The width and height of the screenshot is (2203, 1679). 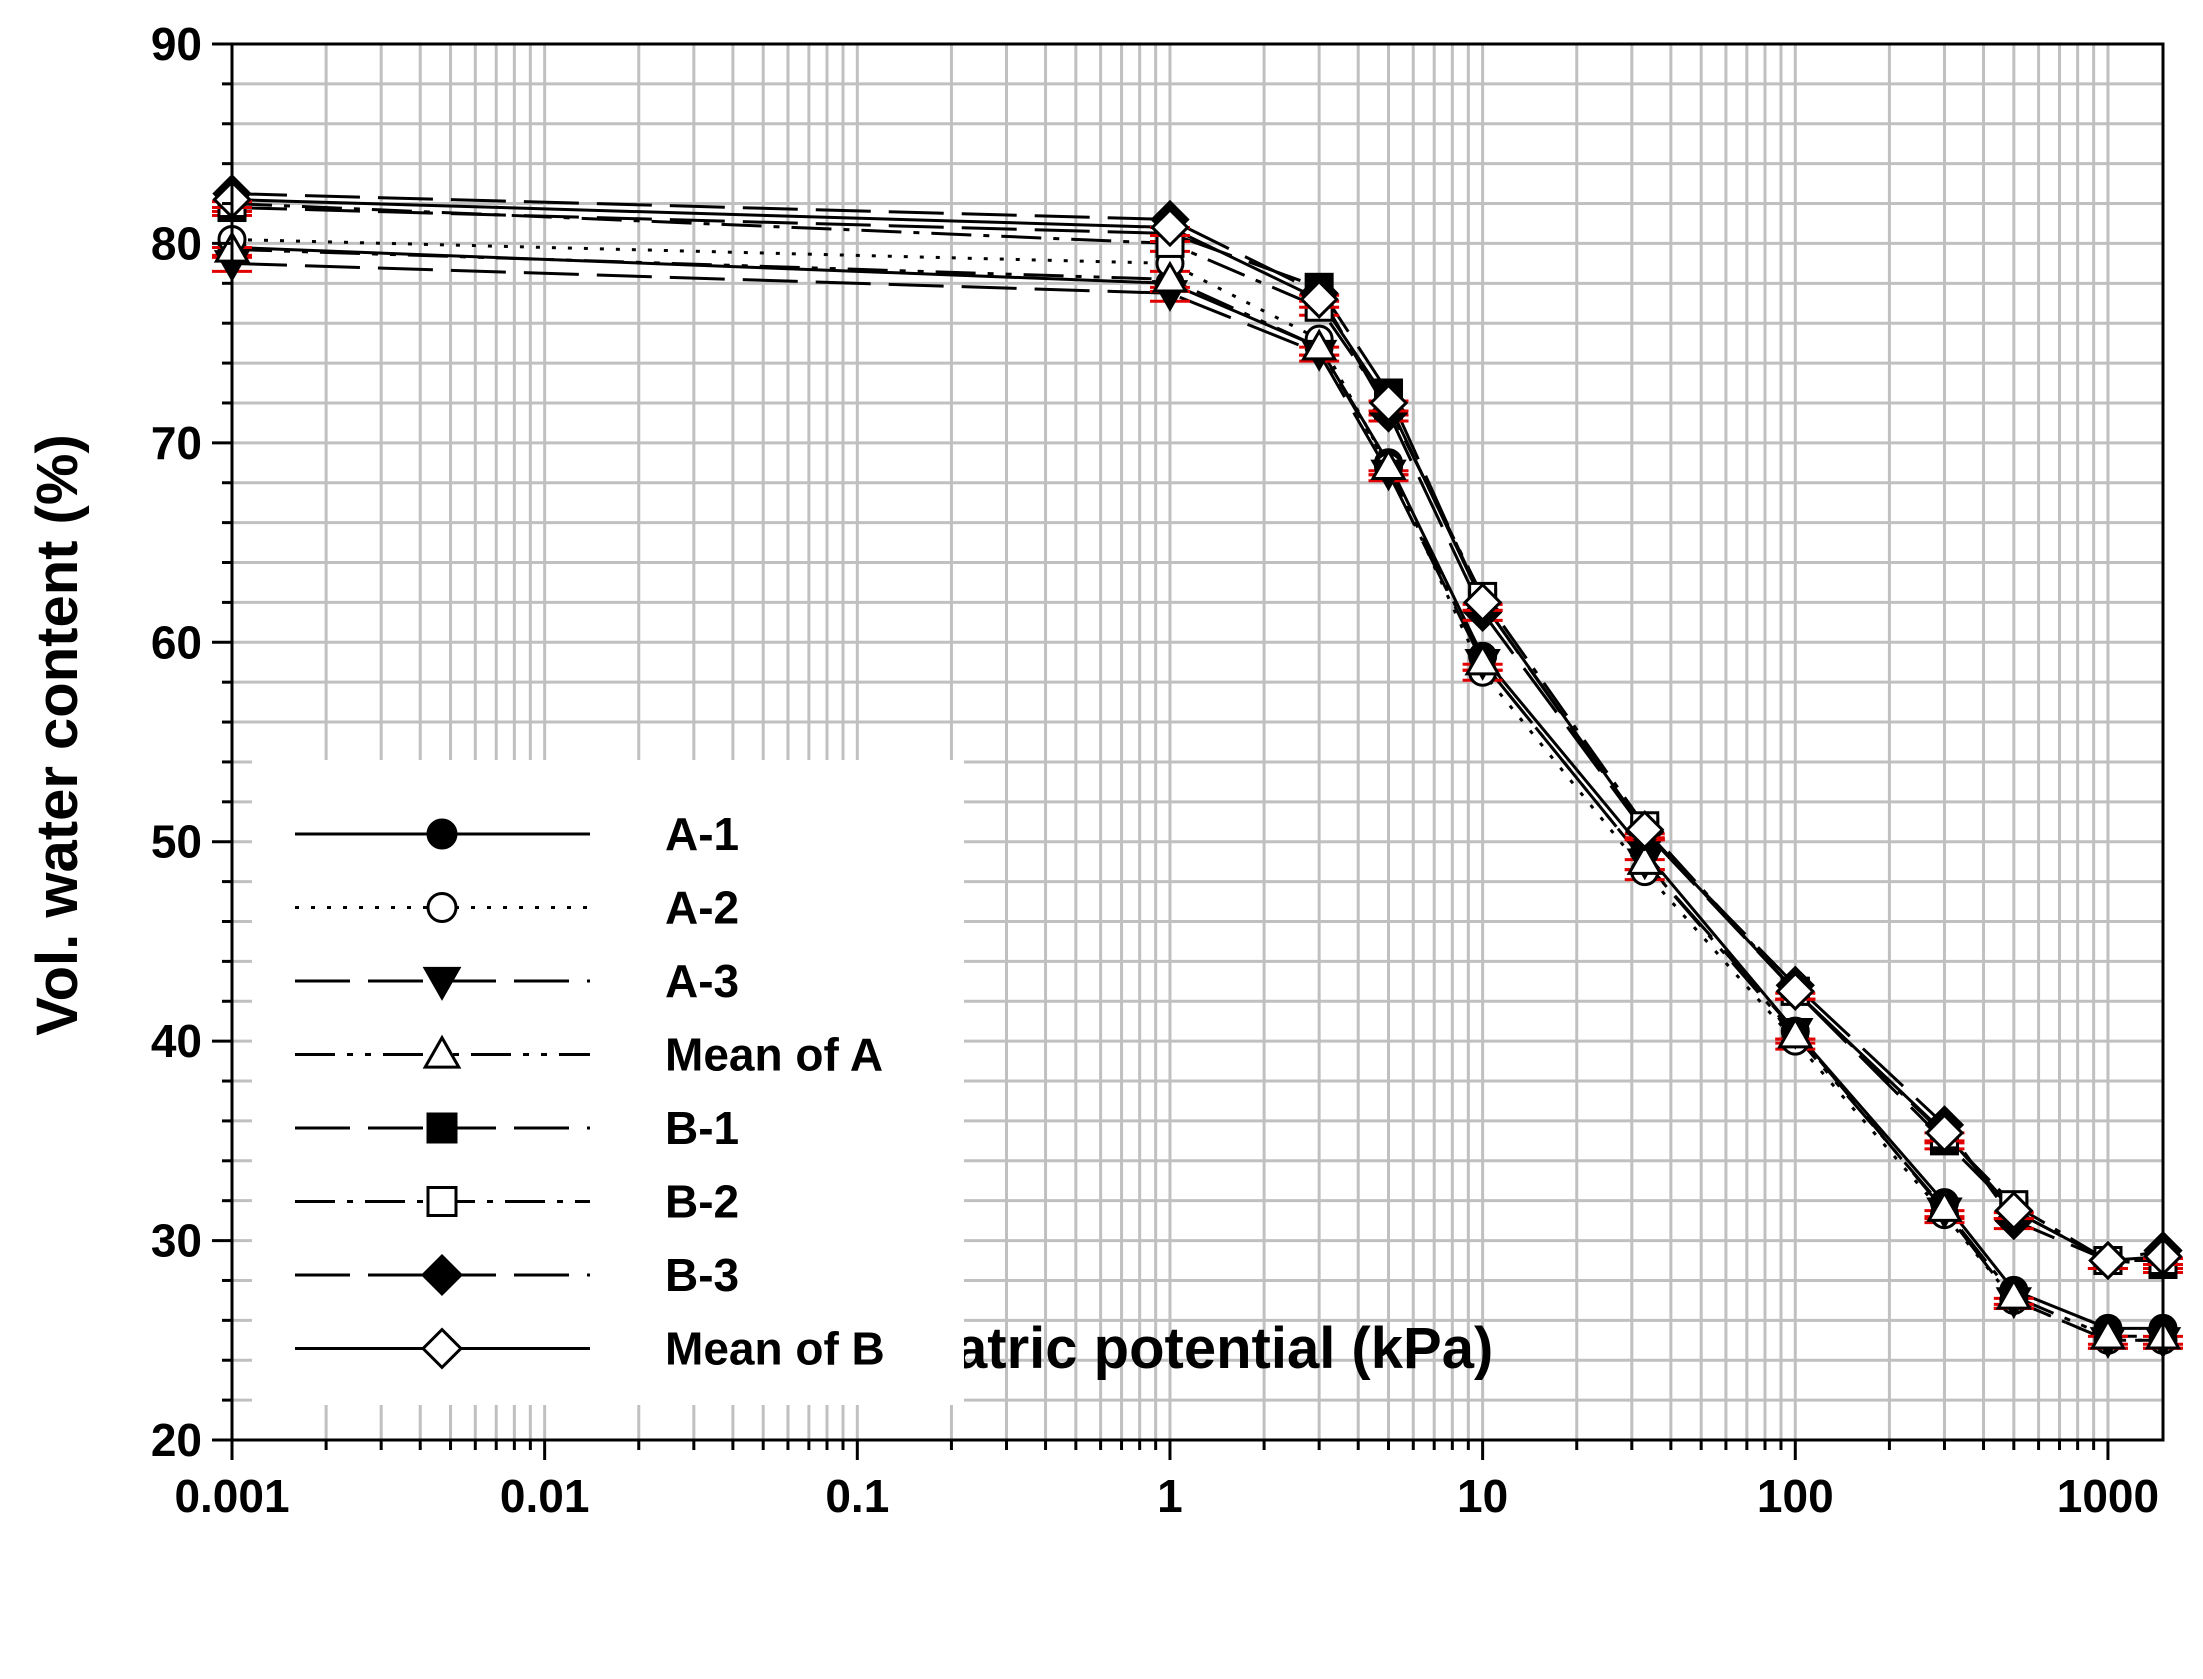 I want to click on x-tick-label: 1000, so click(x=2108, y=1496).